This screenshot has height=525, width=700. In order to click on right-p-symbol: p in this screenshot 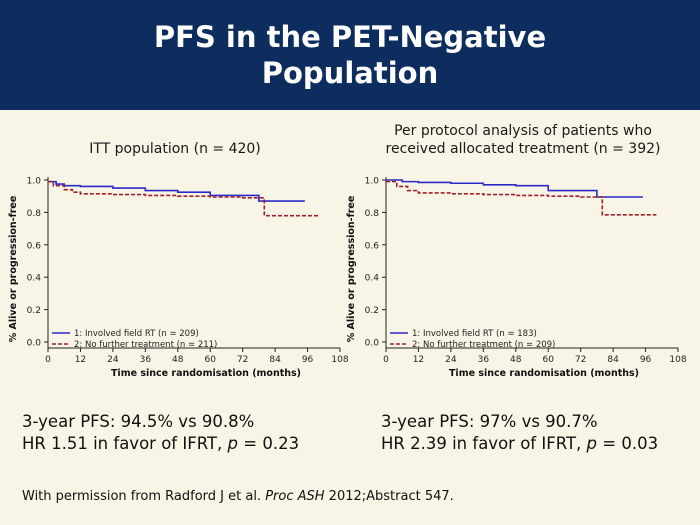, I will do `click(592, 443)`.